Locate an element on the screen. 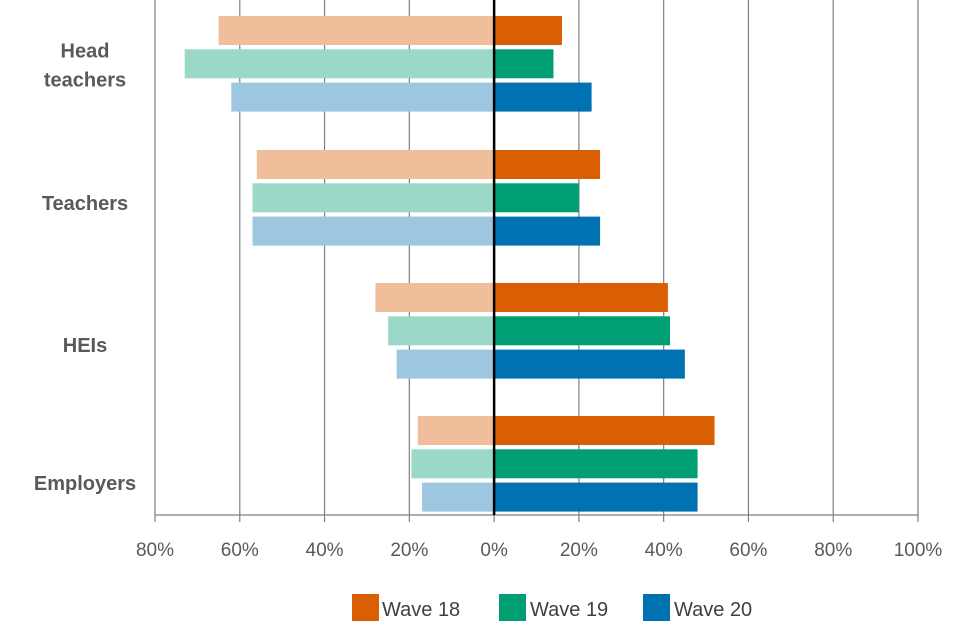  legend: Wave 18 Wave 19 Wave 20 is located at coordinates (552, 607).